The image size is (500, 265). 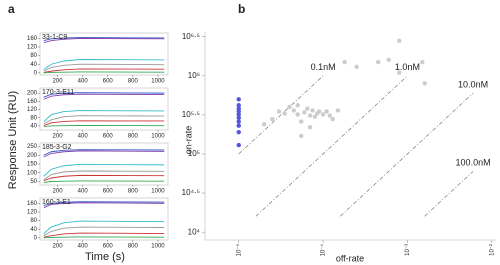 What do you see at coordinates (408, 250) in the screenshot?
I see `x-tick-label: 10⁻³` at bounding box center [408, 250].